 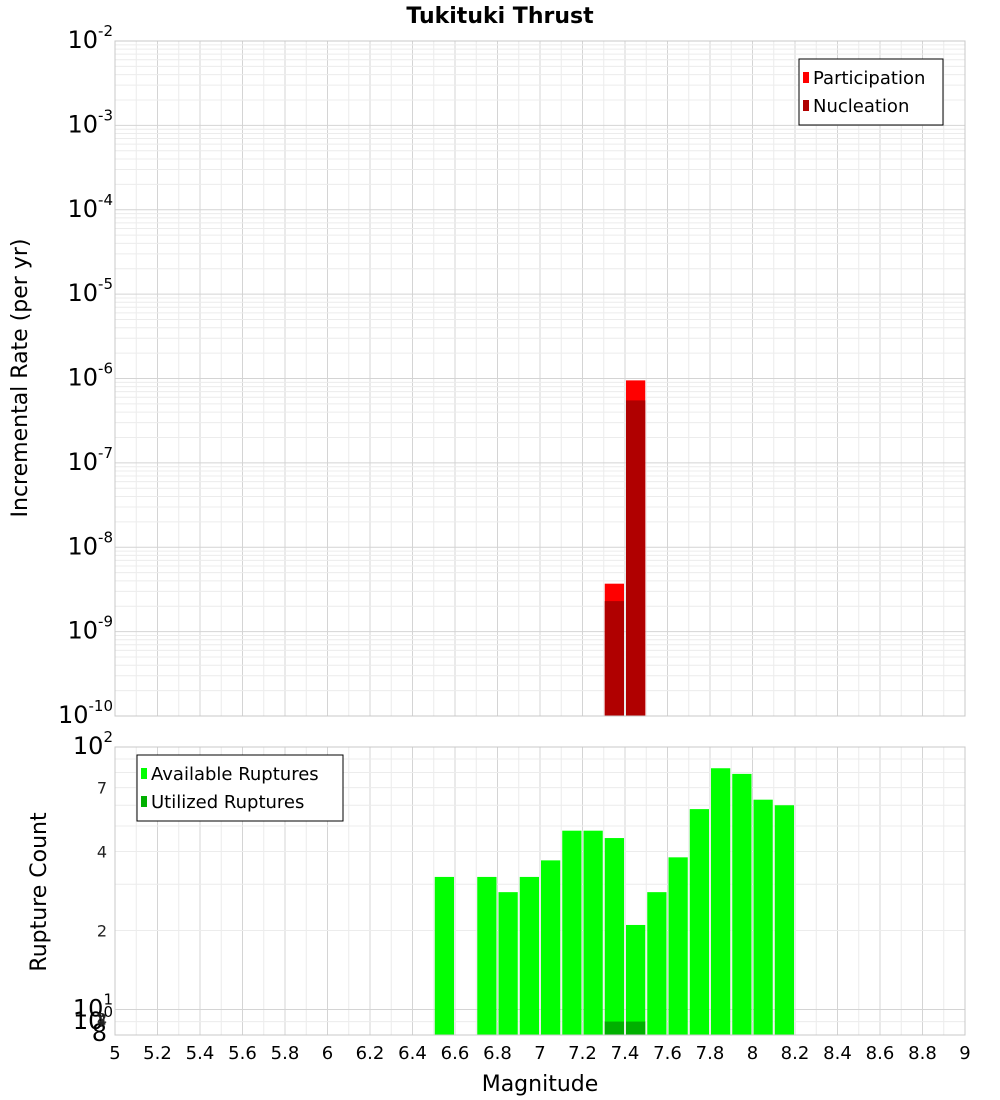 I want to click on x-tick: 7, so click(x=539, y=1053).